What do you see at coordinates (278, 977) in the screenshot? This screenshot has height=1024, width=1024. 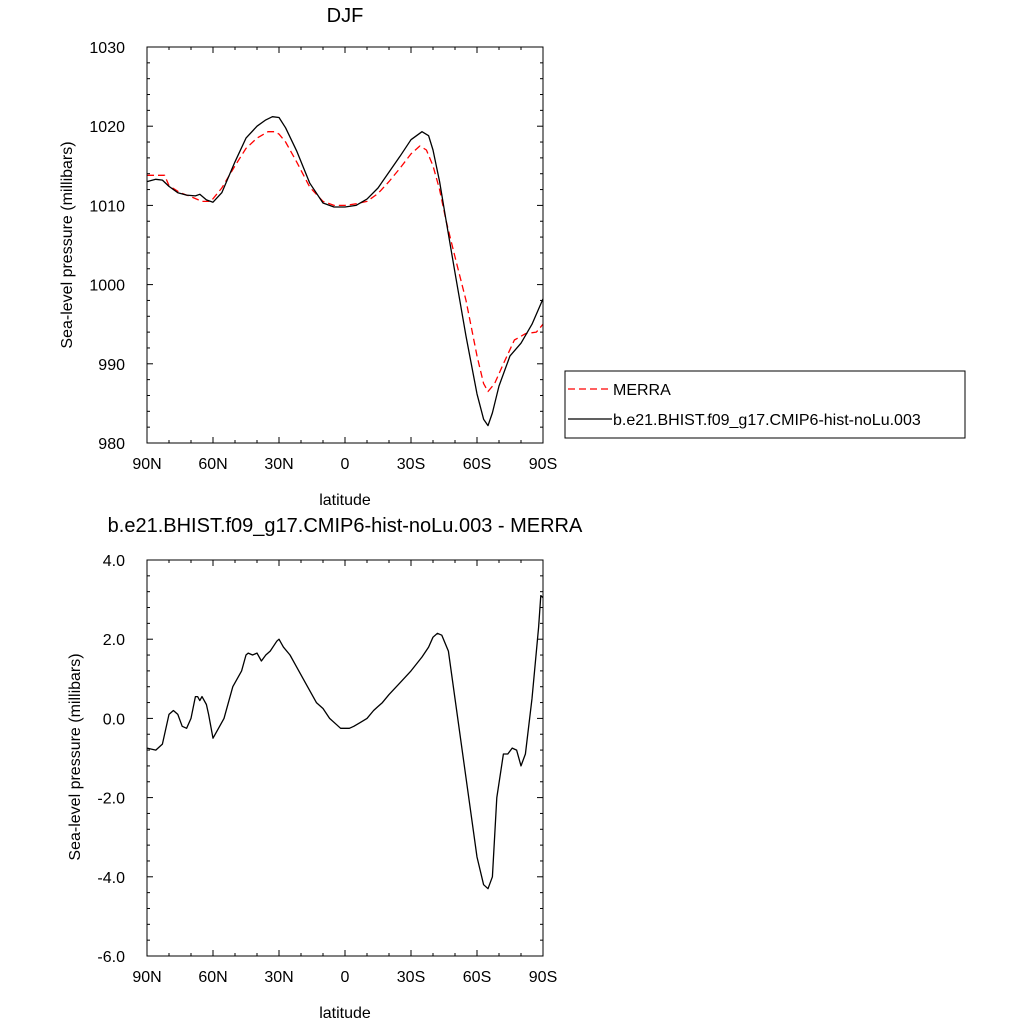 I see `x-tick-label-1: 30N` at bounding box center [278, 977].